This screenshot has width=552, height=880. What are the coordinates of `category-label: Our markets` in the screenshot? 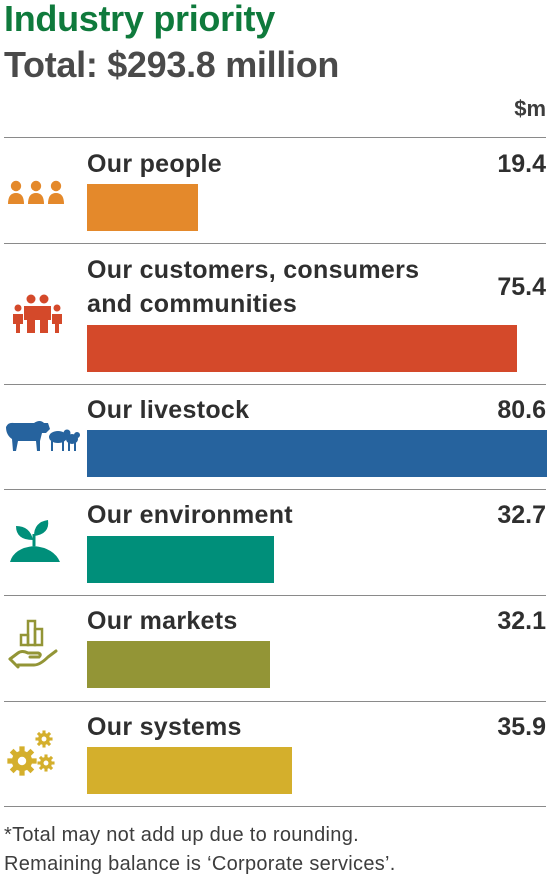 It's located at (162, 621).